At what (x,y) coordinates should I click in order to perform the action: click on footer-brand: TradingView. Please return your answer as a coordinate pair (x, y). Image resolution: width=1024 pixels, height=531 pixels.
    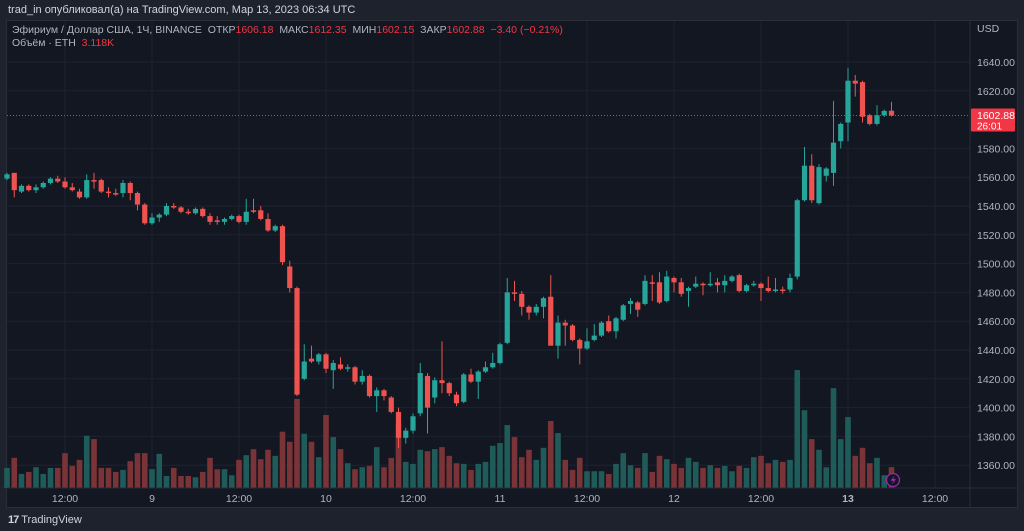
    Looking at the image, I should click on (51, 520).